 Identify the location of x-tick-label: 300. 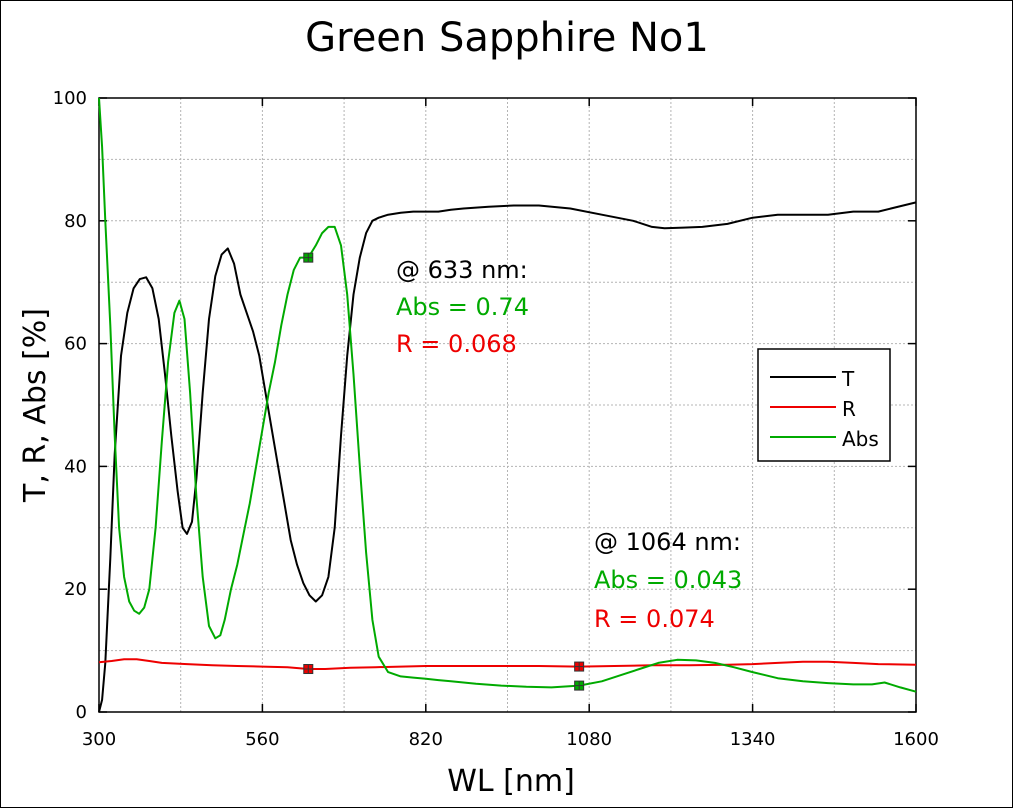
(99, 739).